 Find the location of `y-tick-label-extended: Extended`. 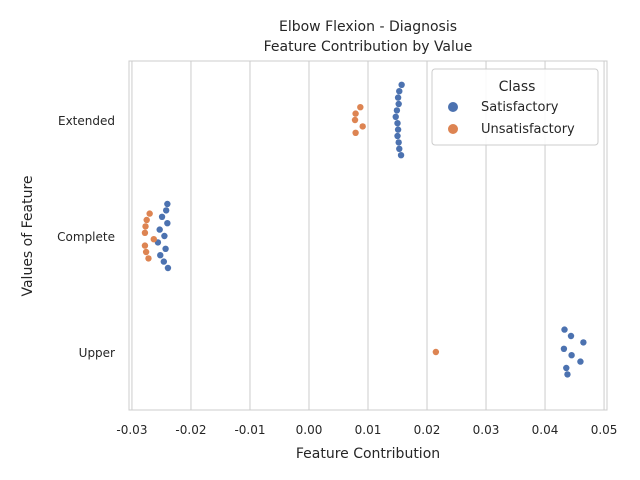

y-tick-label-extended: Extended is located at coordinates (86, 121).